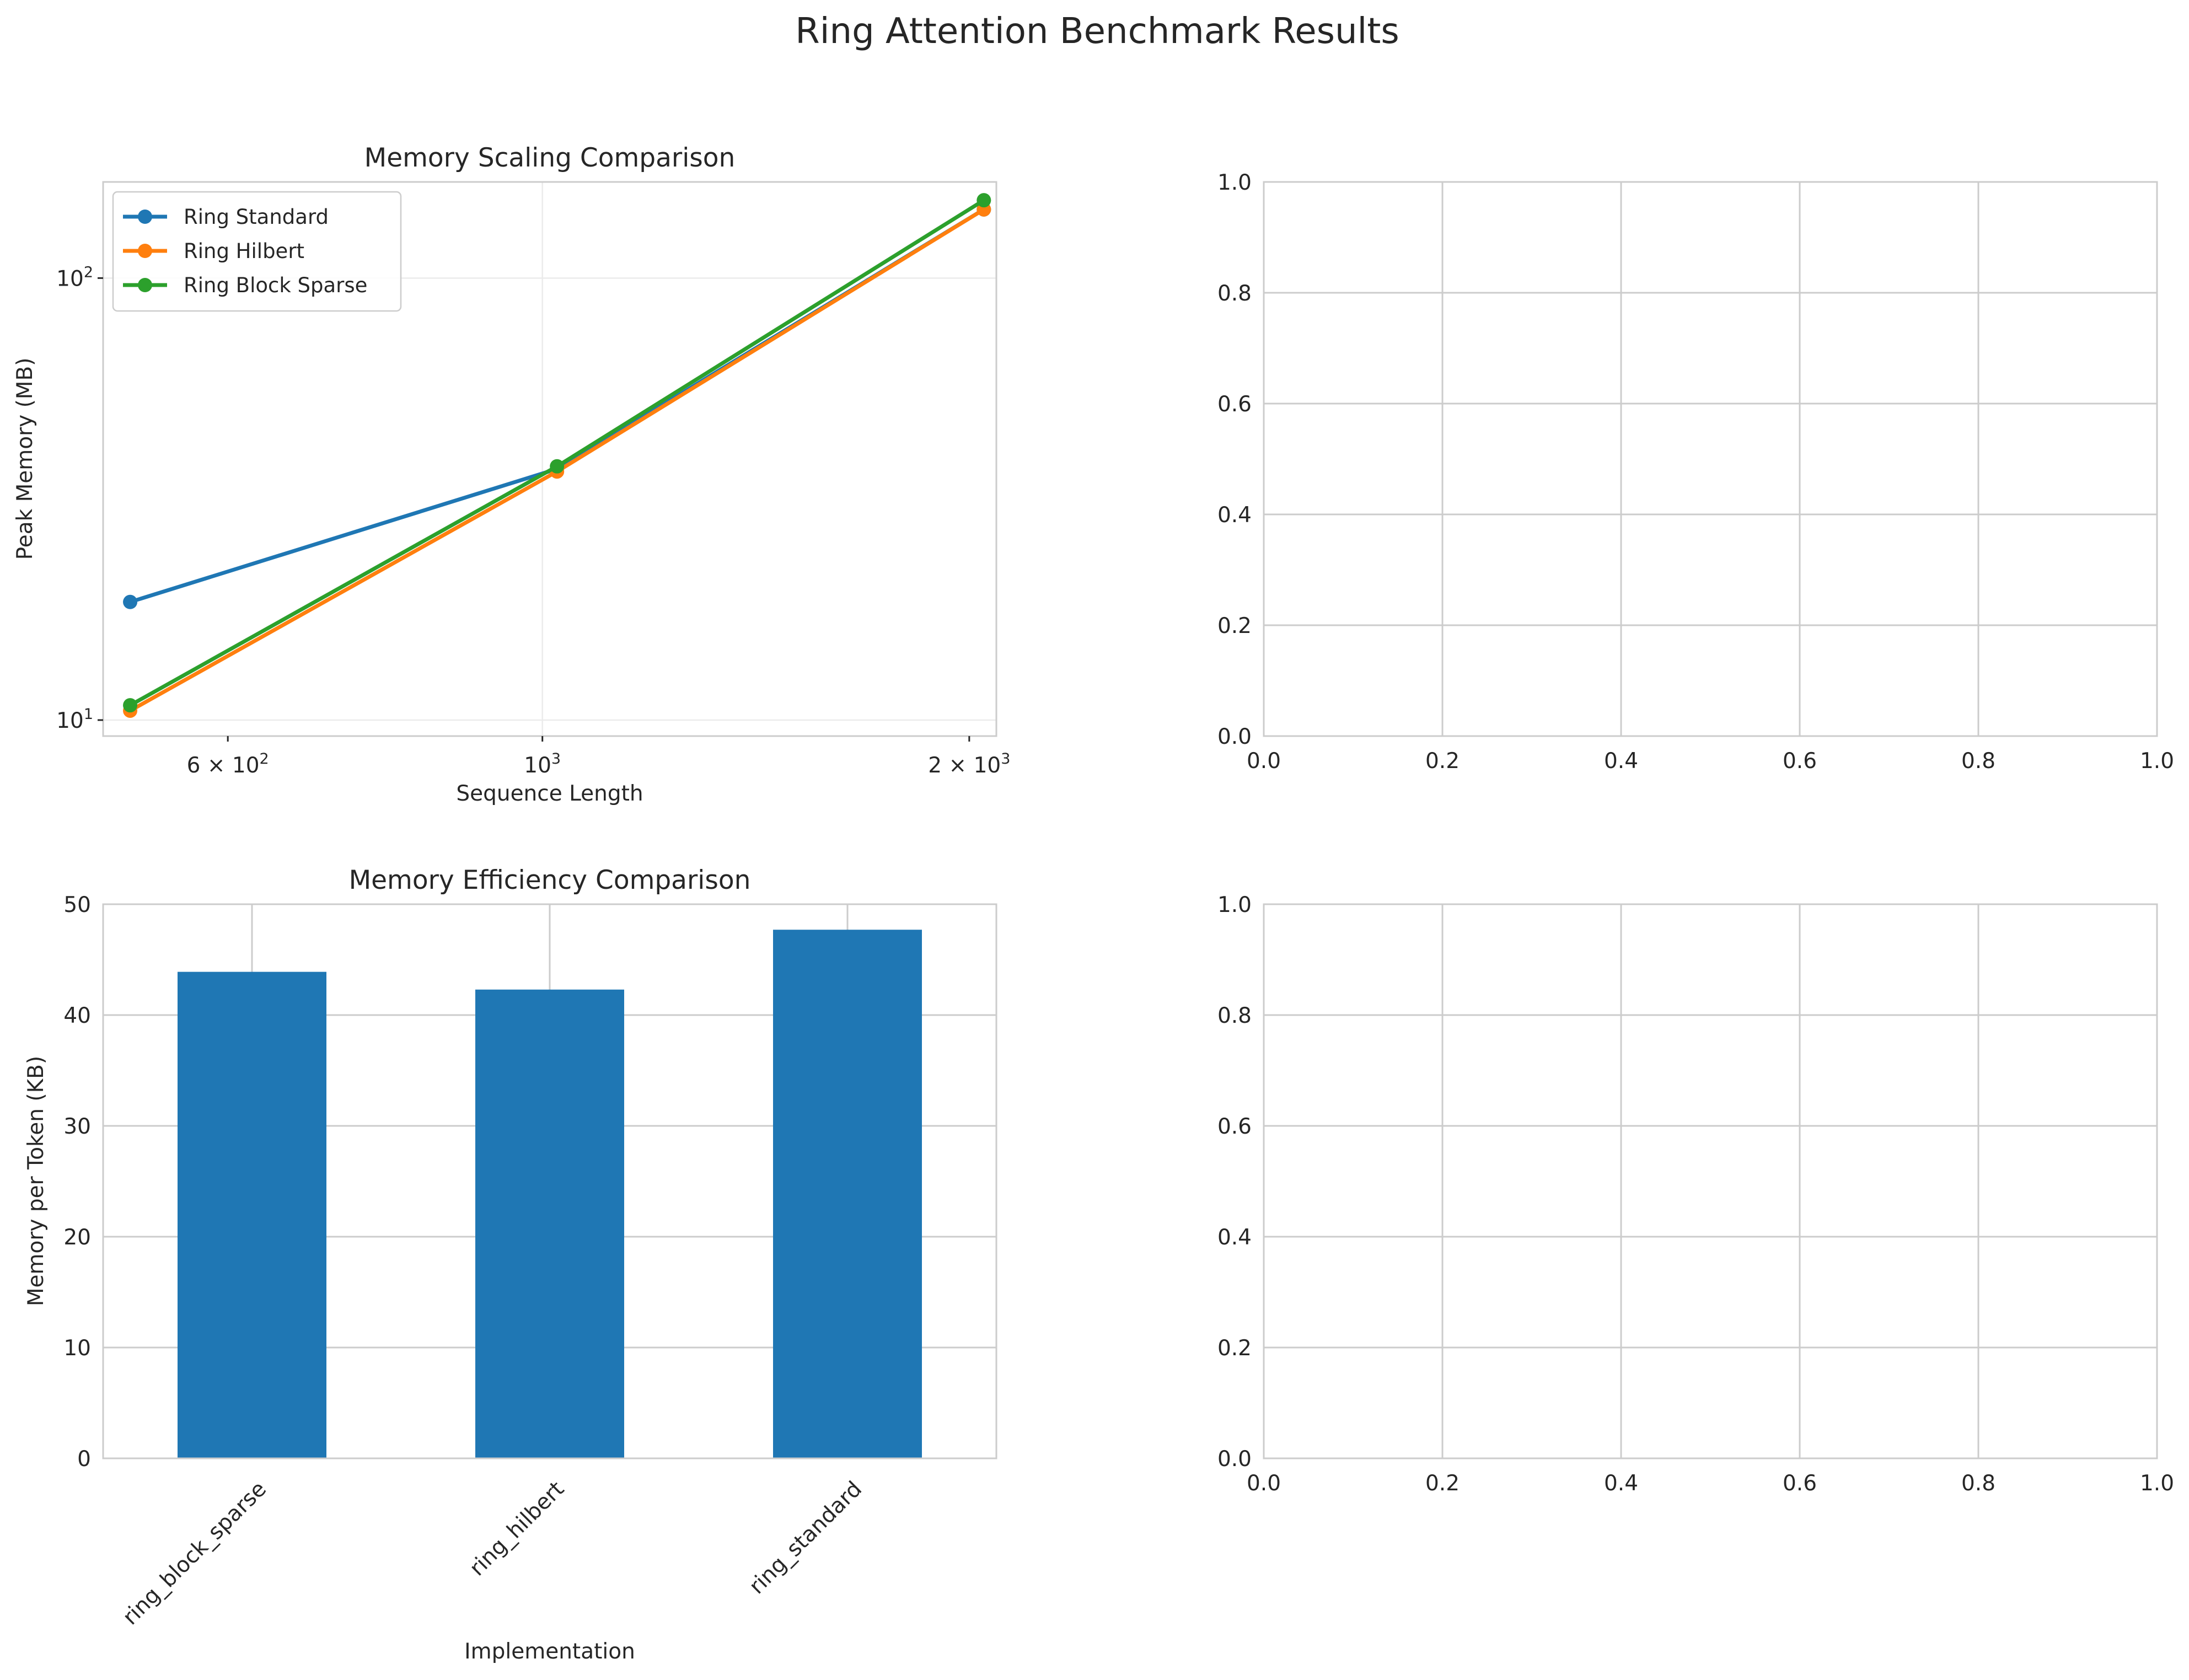 This screenshot has height=1680, width=2189. Describe the element at coordinates (77, 1237) in the screenshot. I see `y-tick-label: 20` at that location.